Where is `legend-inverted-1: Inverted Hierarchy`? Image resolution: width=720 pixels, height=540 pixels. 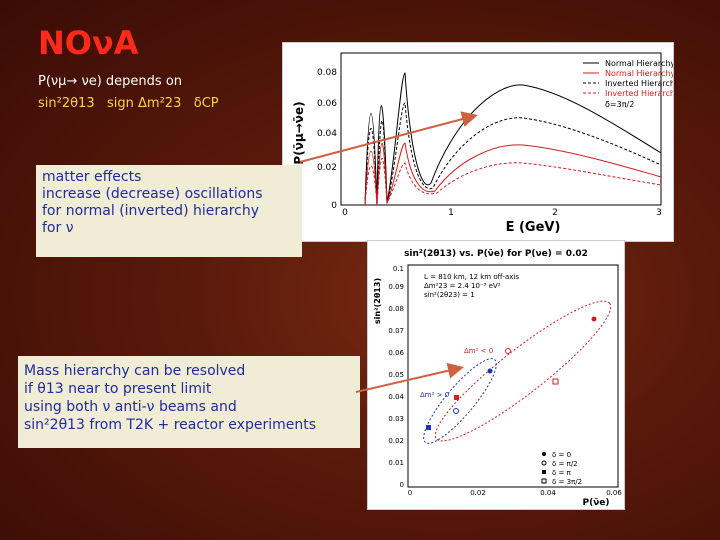
legend-inverted-1: Inverted Hierarchy is located at coordinates (639, 83).